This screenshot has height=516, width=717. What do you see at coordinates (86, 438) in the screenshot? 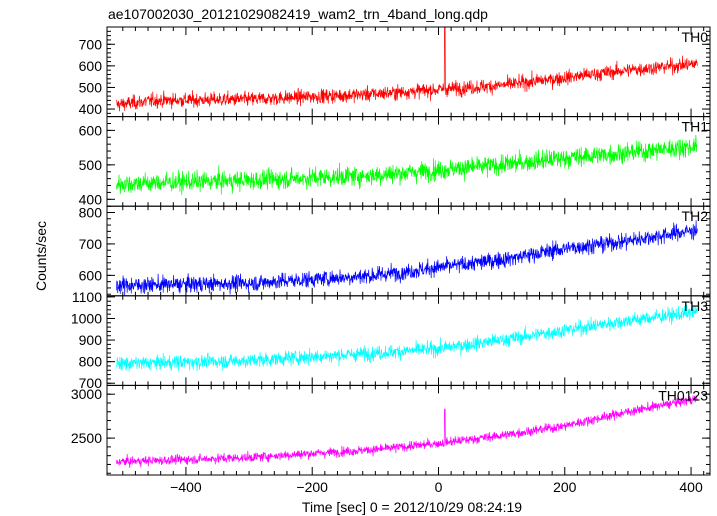
I see `y-tick-label: 2500` at bounding box center [86, 438].